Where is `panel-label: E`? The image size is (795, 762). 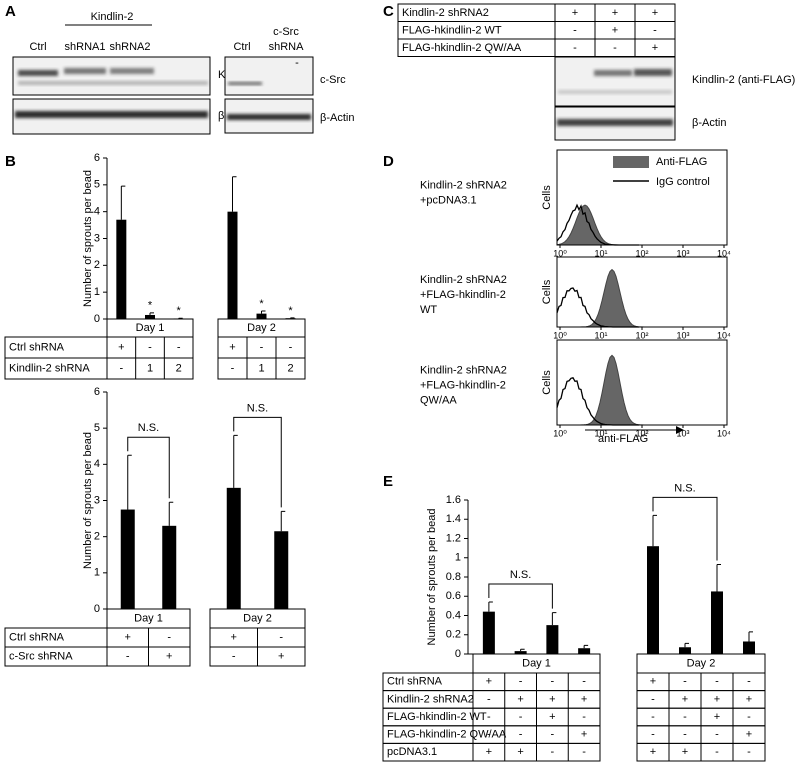
panel-label: E is located at coordinates (388, 481).